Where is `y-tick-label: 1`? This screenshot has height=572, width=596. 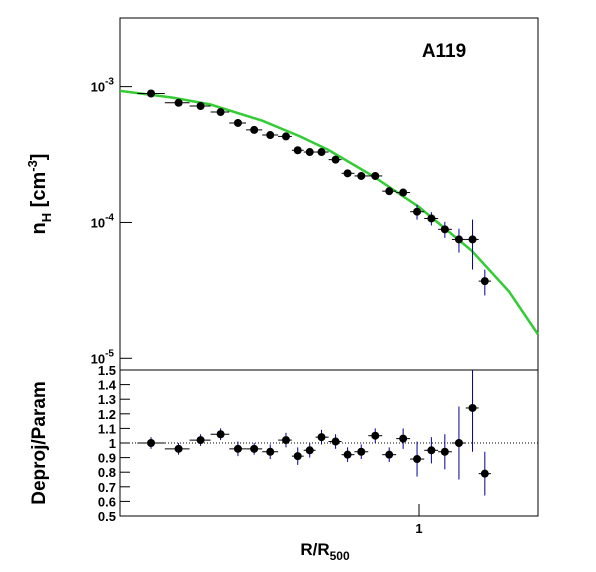 y-tick-label: 1 is located at coordinates (112, 443).